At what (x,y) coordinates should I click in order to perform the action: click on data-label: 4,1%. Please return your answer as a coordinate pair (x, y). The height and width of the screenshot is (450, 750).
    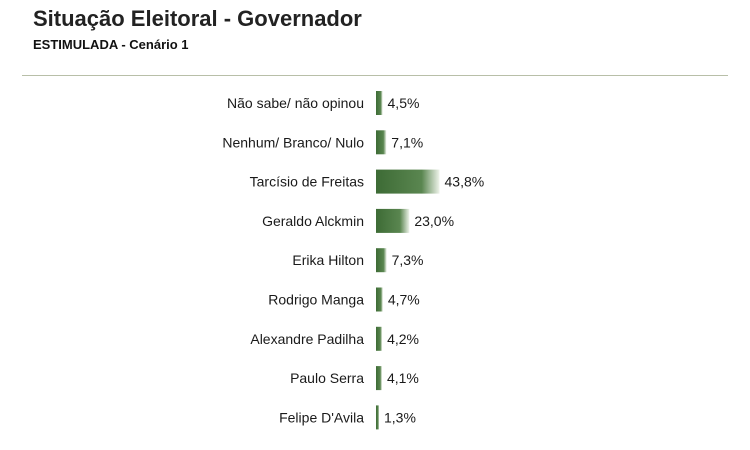
    Looking at the image, I should click on (403, 378).